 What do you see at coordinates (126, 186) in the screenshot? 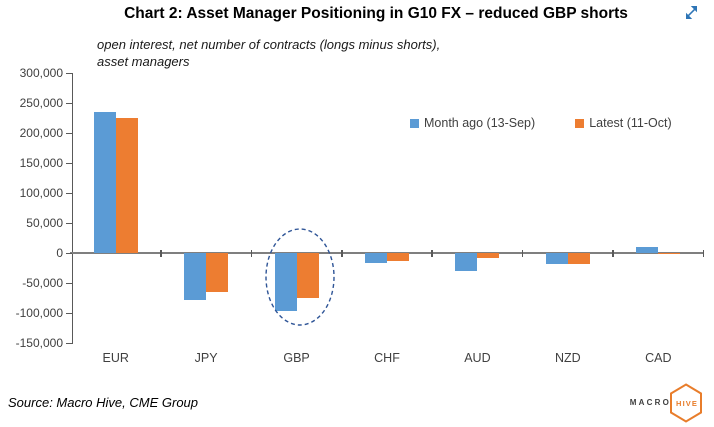
I see `bar-eur-latest` at bounding box center [126, 186].